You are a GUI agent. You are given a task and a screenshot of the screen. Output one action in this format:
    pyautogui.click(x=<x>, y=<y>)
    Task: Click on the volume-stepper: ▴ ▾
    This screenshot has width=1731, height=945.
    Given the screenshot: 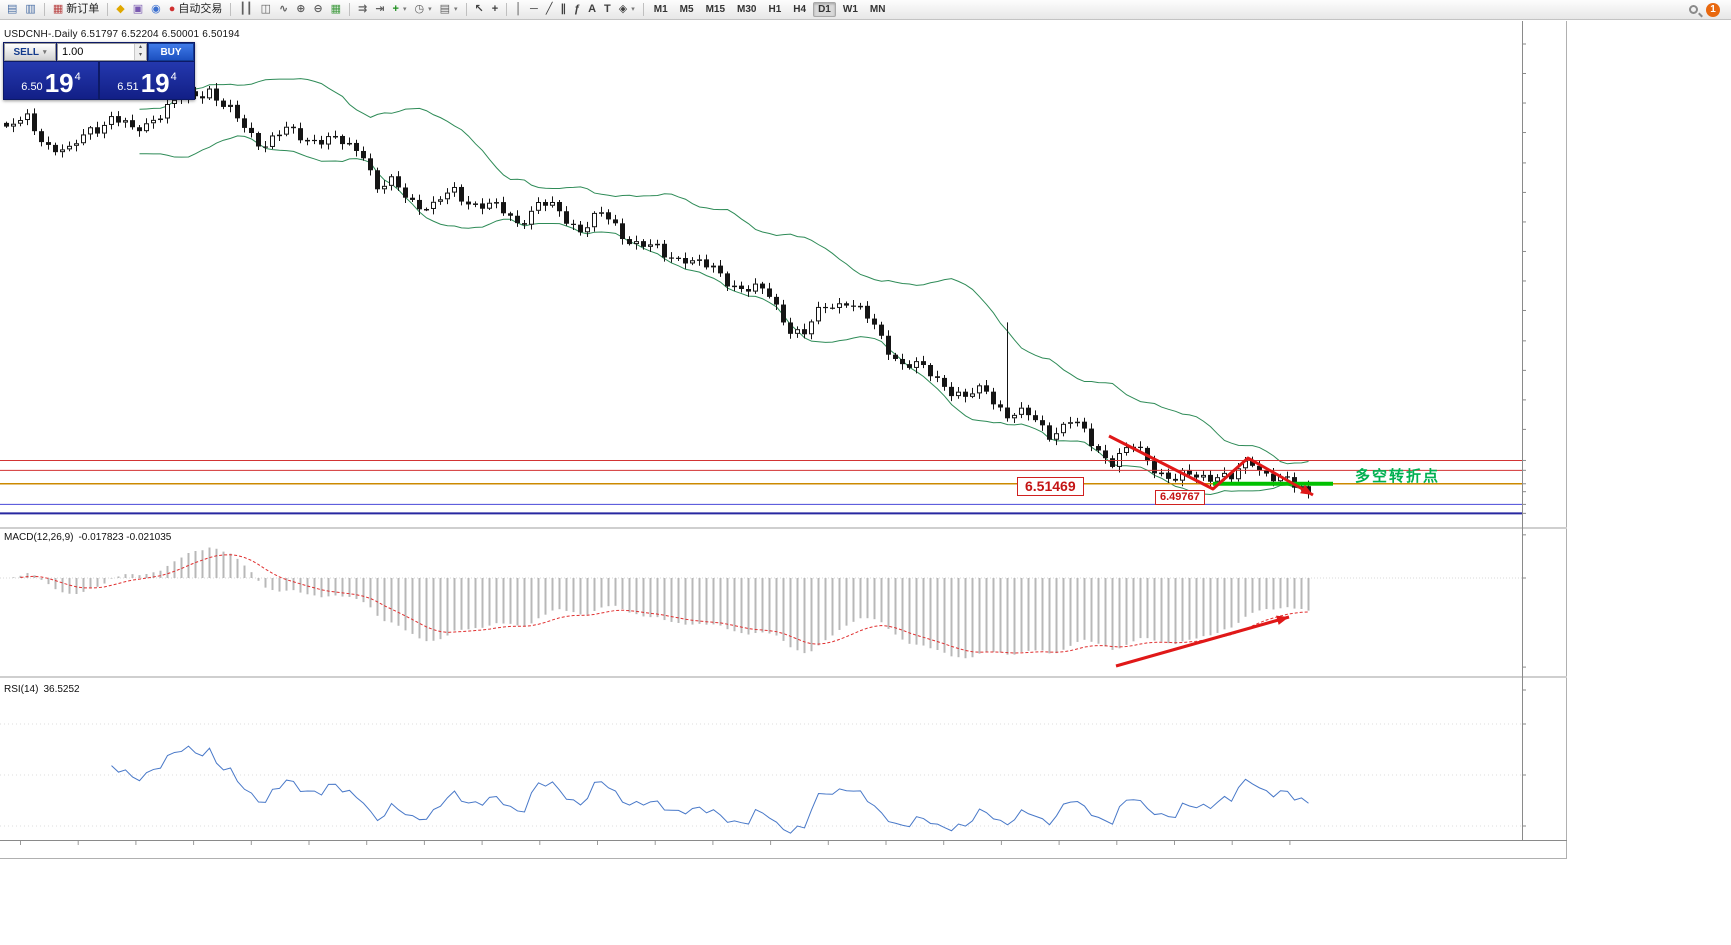 What is the action you would take?
    pyautogui.click(x=140, y=52)
    